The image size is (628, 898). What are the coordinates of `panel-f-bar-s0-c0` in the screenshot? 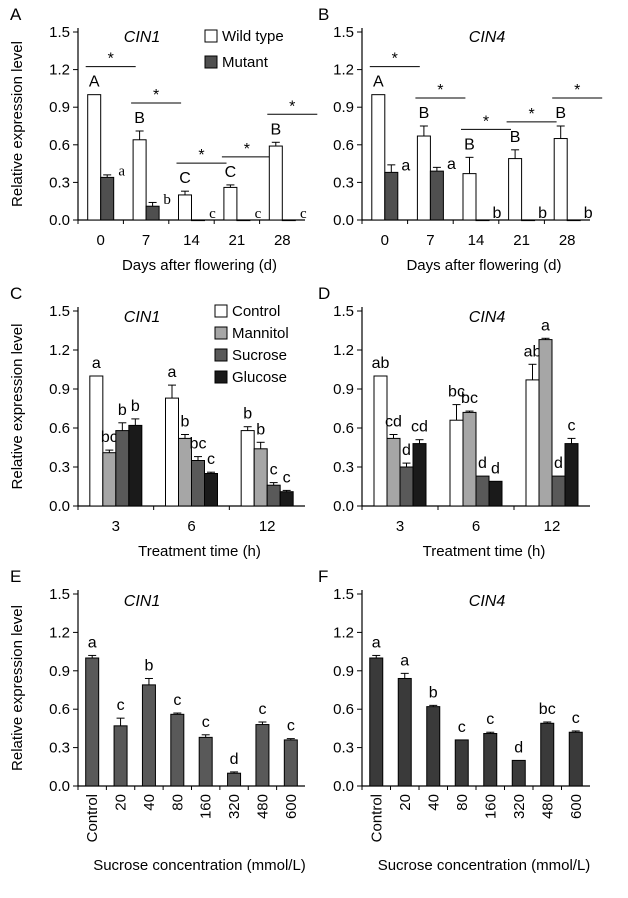 It's located at (376, 722).